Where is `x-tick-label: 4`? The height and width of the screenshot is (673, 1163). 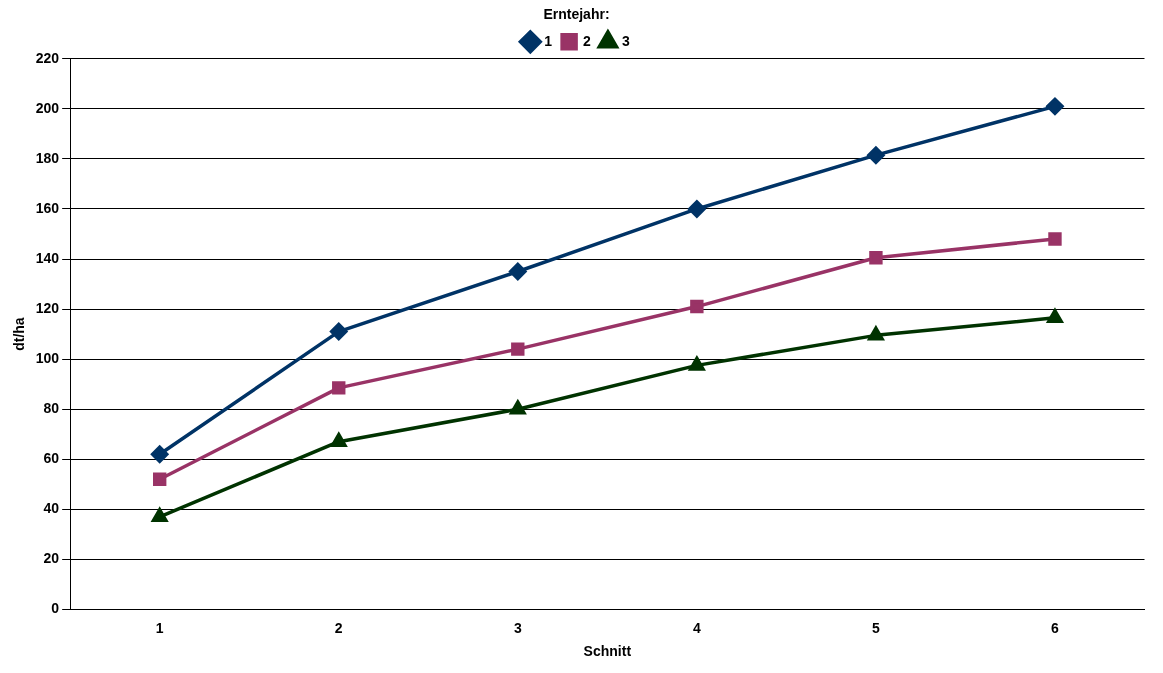 x-tick-label: 4 is located at coordinates (696, 627).